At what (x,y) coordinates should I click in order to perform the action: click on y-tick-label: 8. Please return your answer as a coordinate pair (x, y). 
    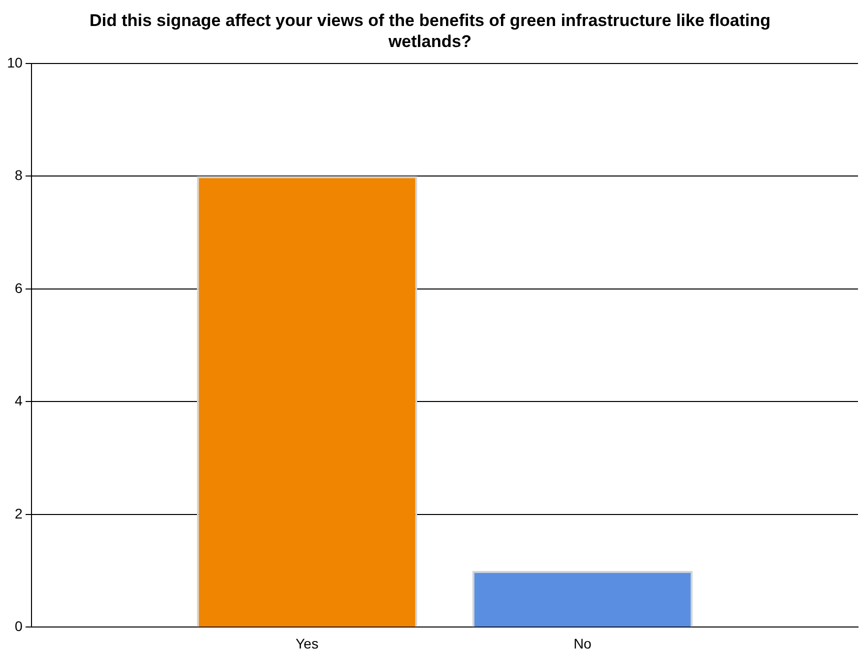
    Looking at the image, I should click on (18, 175).